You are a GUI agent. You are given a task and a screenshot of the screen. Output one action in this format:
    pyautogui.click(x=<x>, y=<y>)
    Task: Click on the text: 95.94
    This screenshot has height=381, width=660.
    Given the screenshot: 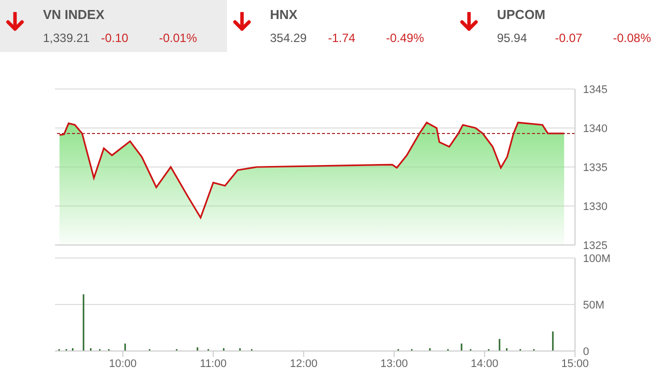 What is the action you would take?
    pyautogui.click(x=512, y=38)
    